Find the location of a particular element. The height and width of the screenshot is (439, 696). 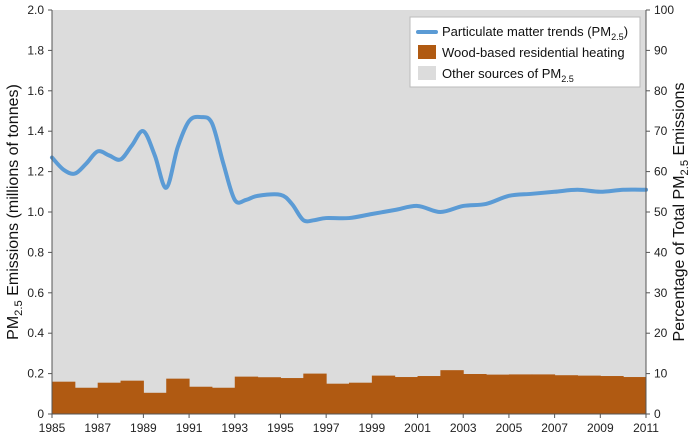

right-tick-label: 40 is located at coordinates (661, 252).